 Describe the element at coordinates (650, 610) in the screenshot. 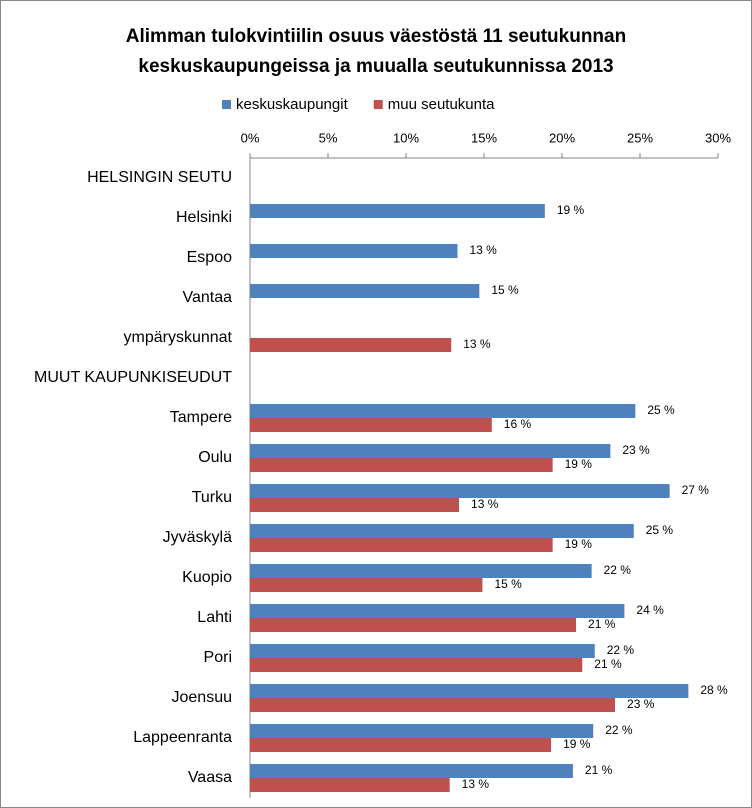

I see `data-label: 24 %` at that location.